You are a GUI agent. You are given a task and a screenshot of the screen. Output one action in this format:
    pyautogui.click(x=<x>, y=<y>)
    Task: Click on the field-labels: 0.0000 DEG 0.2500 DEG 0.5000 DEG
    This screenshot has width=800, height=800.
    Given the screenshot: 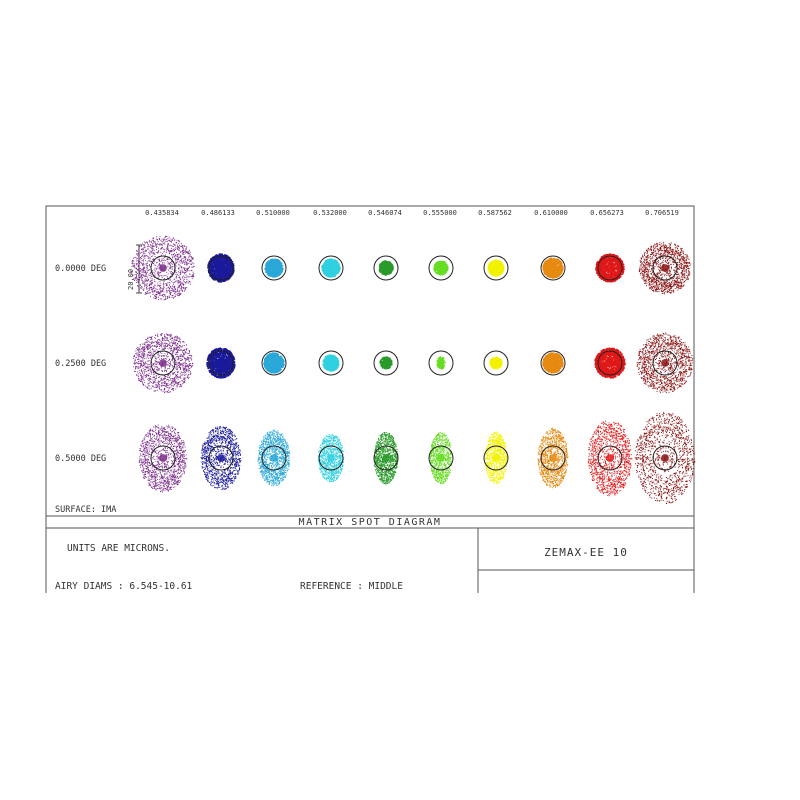 What is the action you would take?
    pyautogui.click(x=80, y=364)
    